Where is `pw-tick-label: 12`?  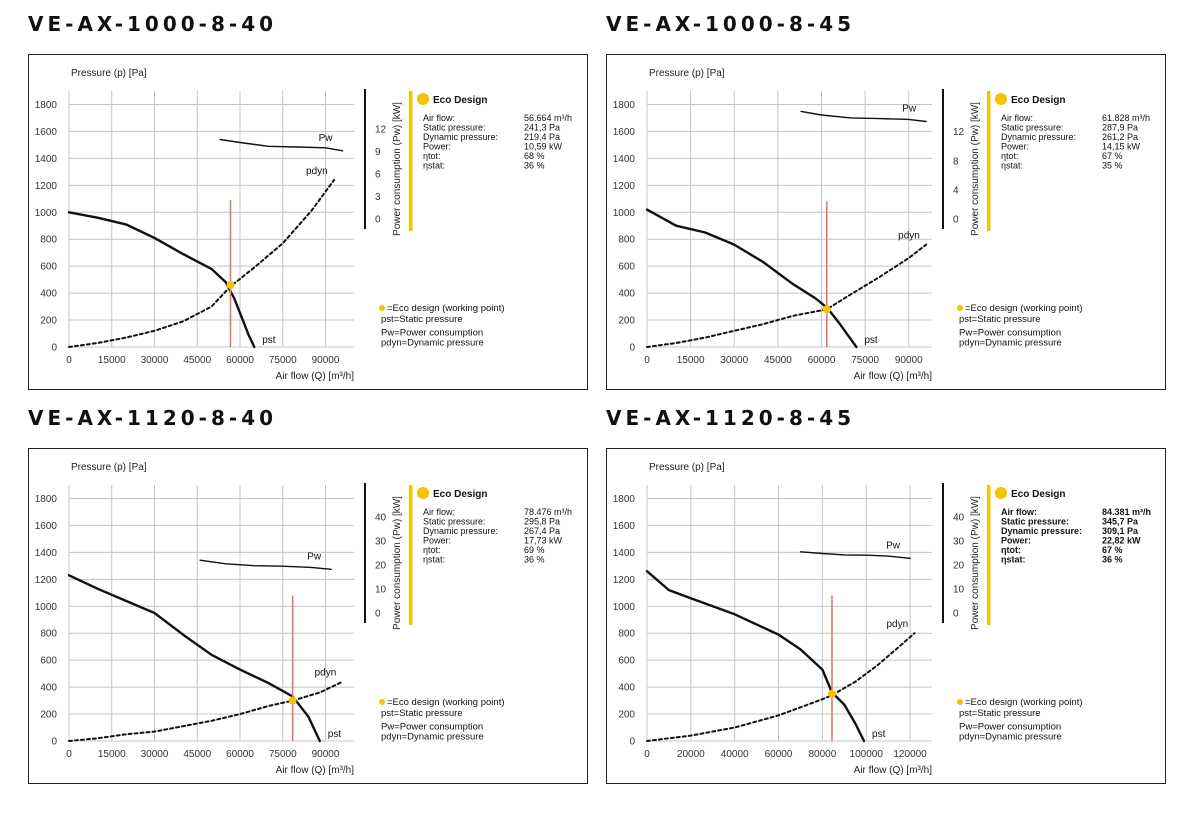
pw-tick-label: 12 is located at coordinates (381, 130).